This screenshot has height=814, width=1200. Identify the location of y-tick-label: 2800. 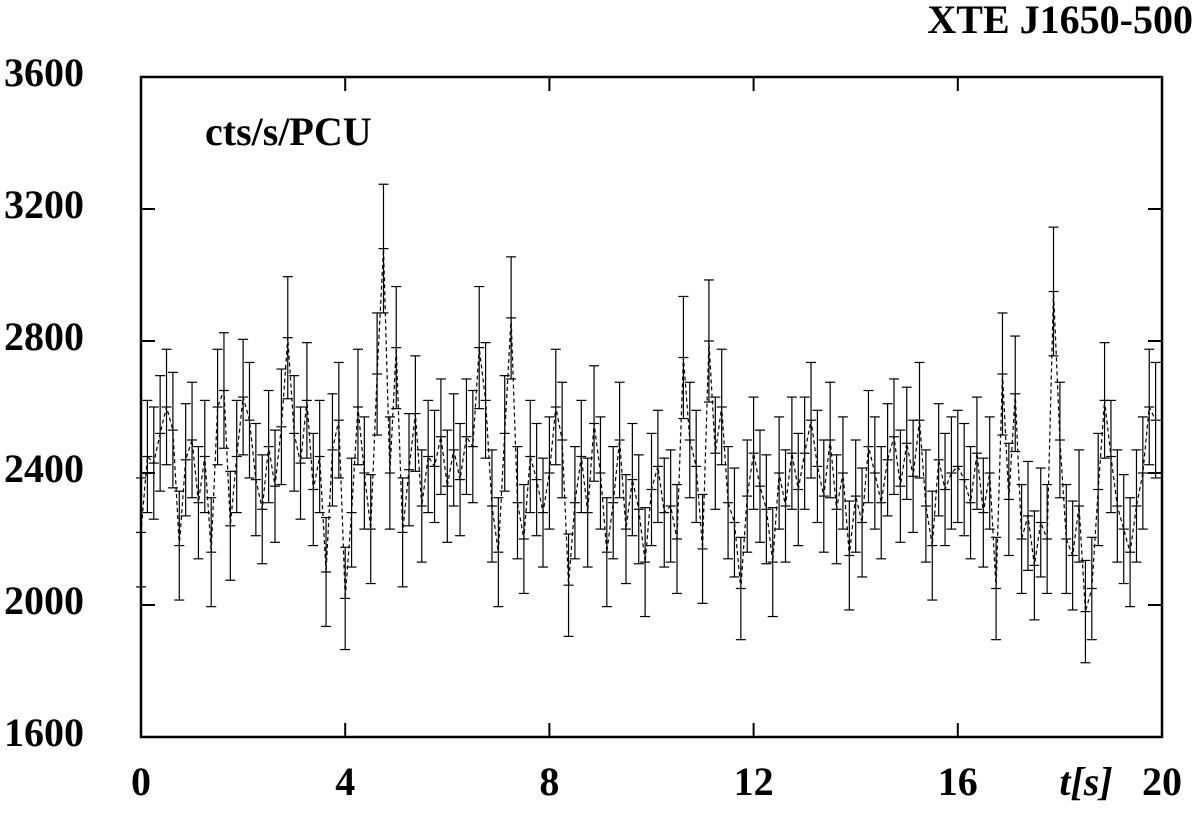
(44, 336).